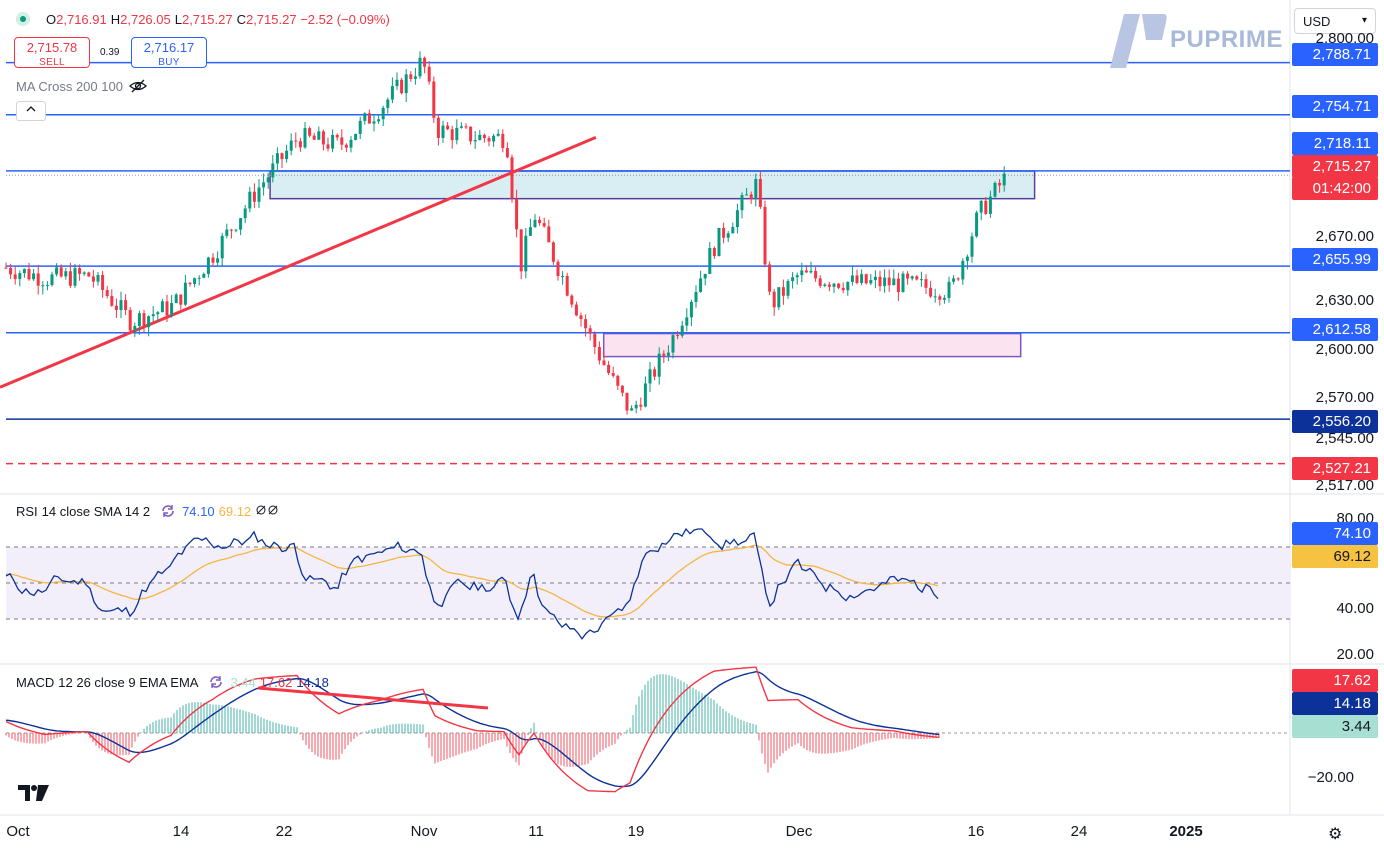  I want to click on hidden-eye-icon, so click(137, 86).